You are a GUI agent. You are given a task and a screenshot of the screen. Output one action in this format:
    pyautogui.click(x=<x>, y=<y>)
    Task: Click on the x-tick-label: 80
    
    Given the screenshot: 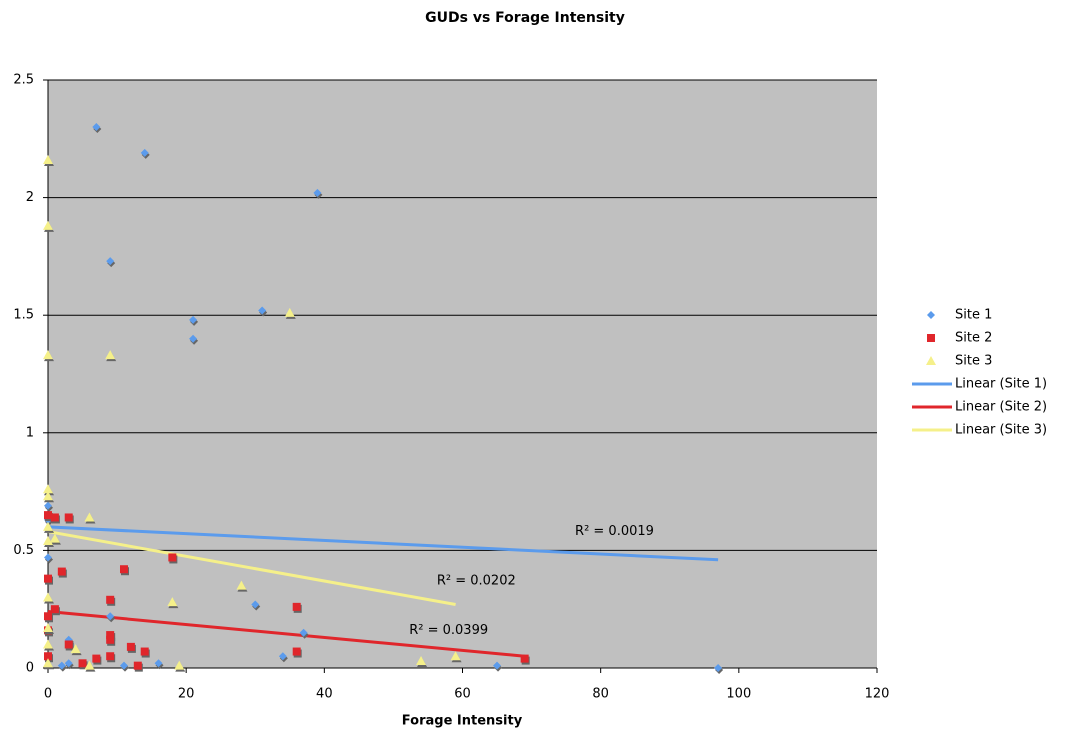 What is the action you would take?
    pyautogui.click(x=600, y=694)
    